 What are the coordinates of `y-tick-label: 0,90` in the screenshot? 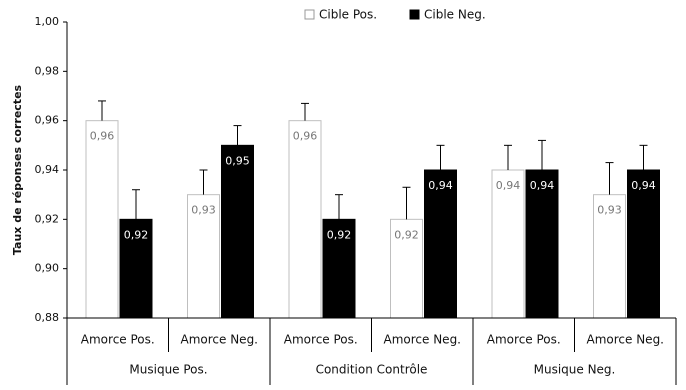 It's located at (47, 268).